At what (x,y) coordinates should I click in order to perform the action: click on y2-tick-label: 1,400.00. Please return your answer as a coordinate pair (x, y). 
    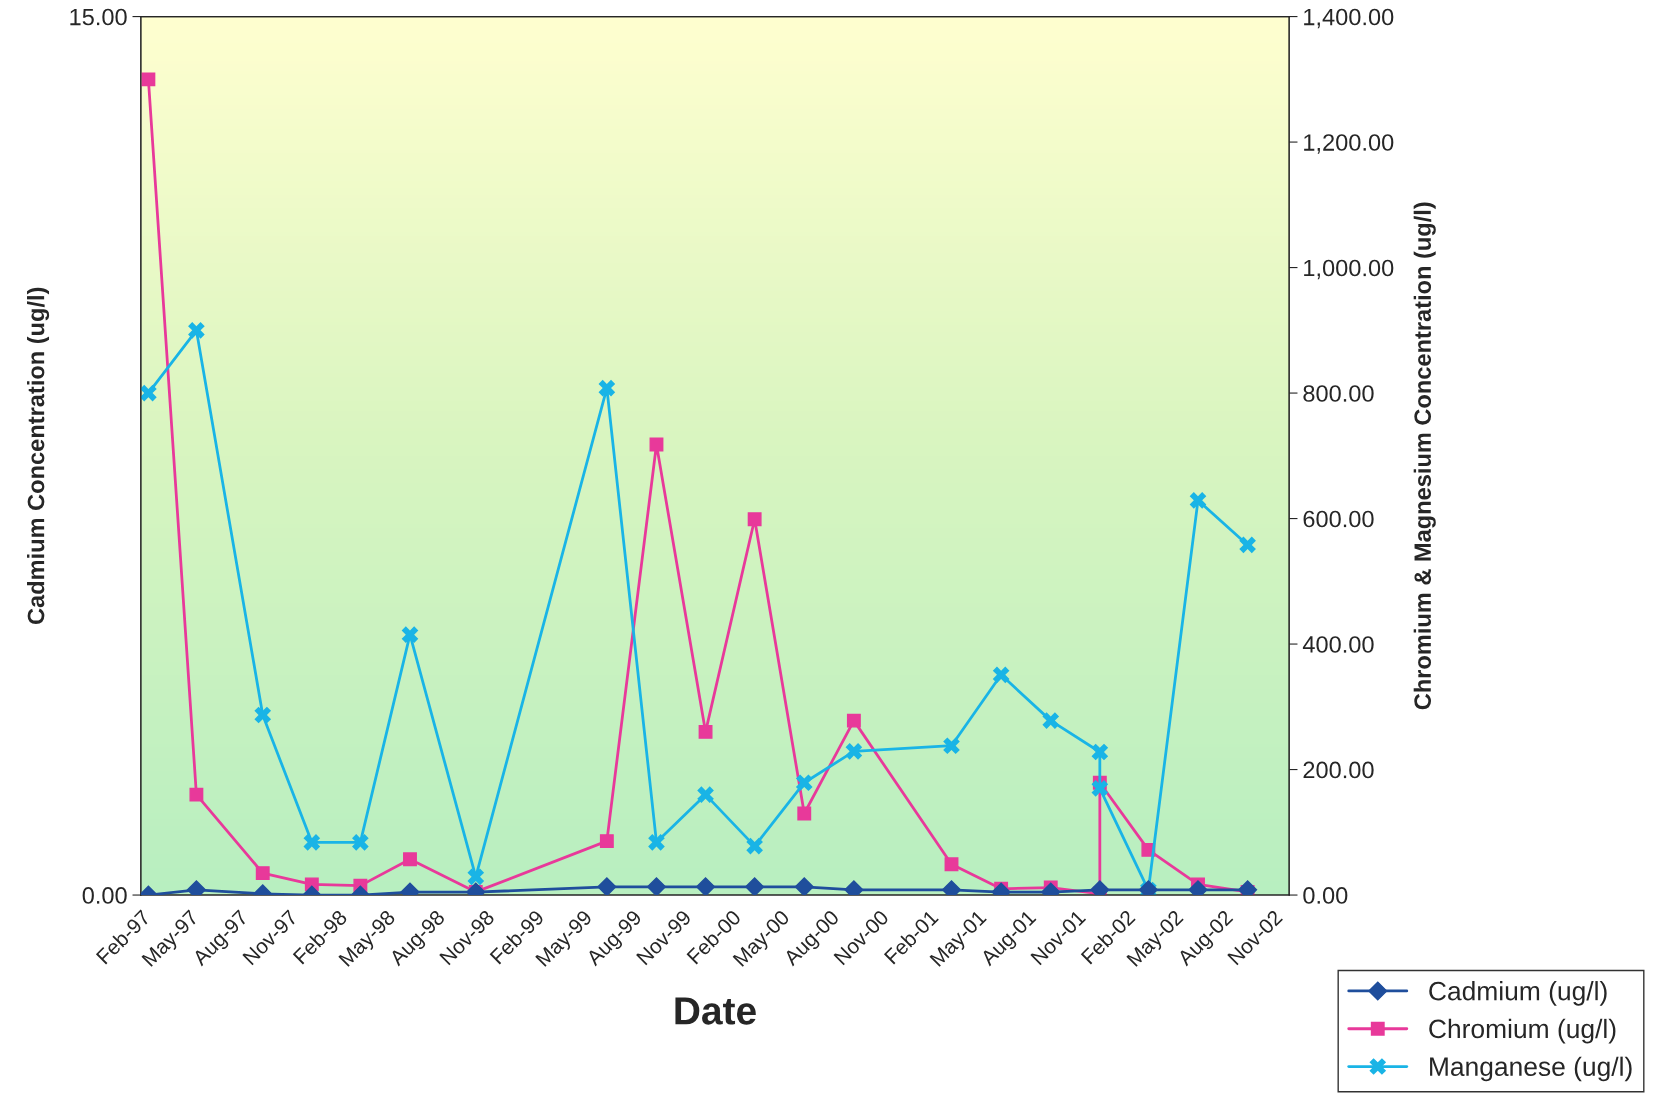
    Looking at the image, I should click on (1349, 18).